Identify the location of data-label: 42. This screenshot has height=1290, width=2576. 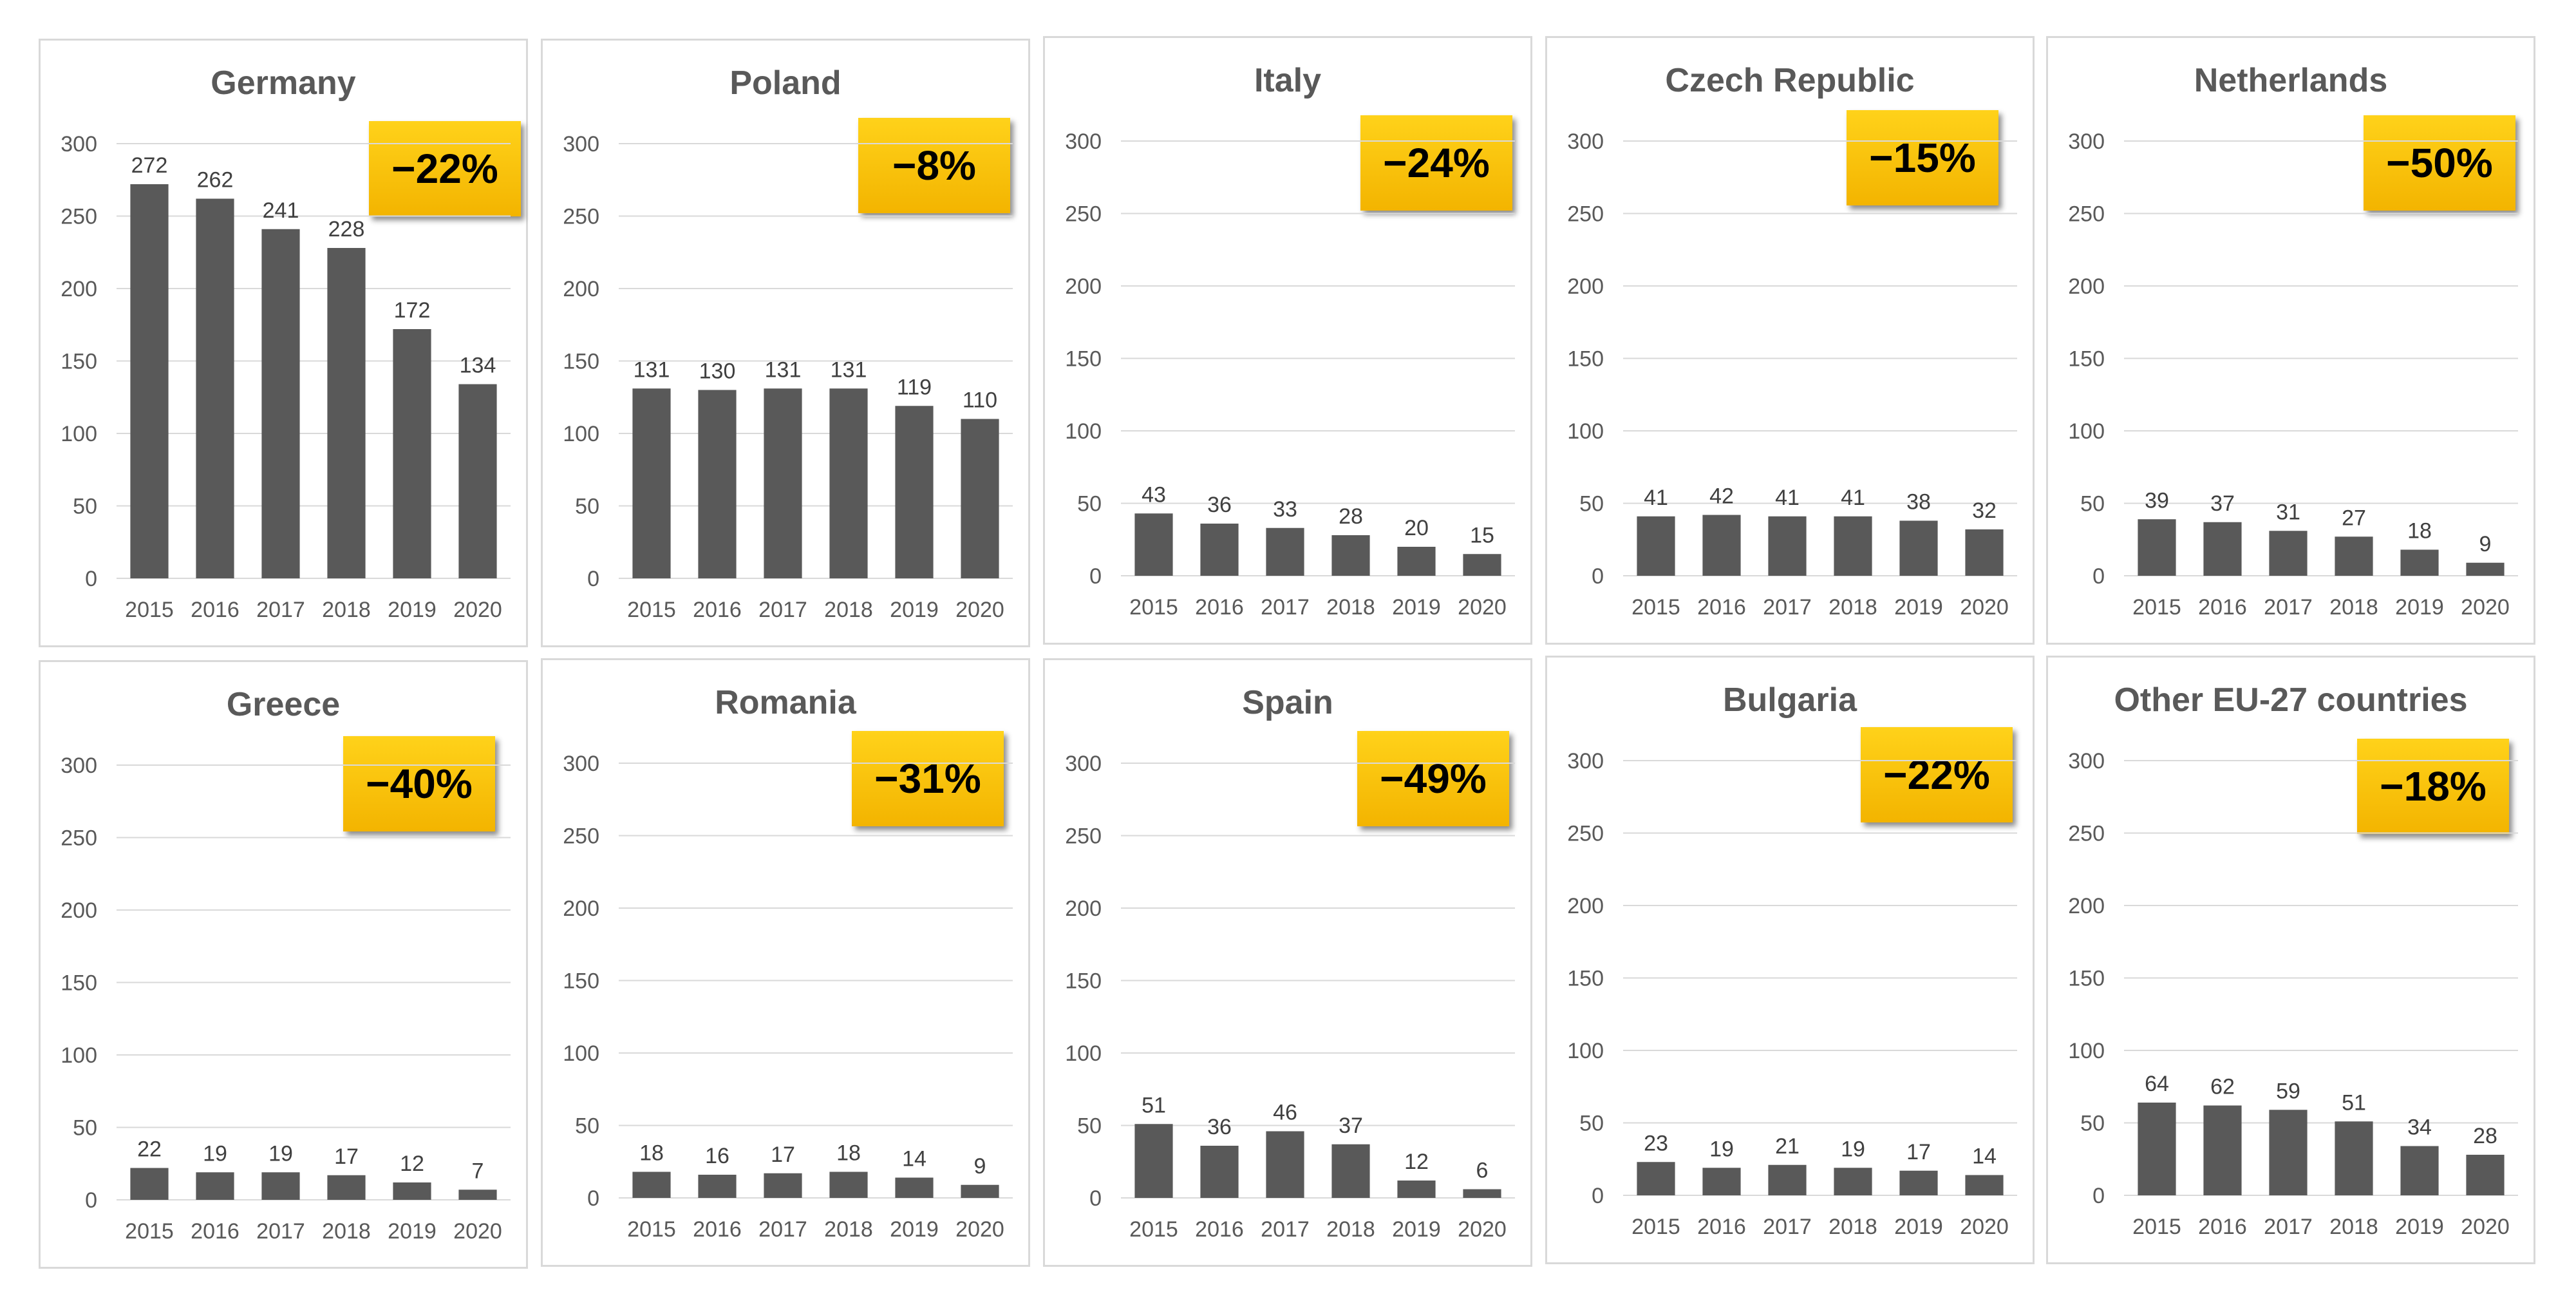
(1721, 496).